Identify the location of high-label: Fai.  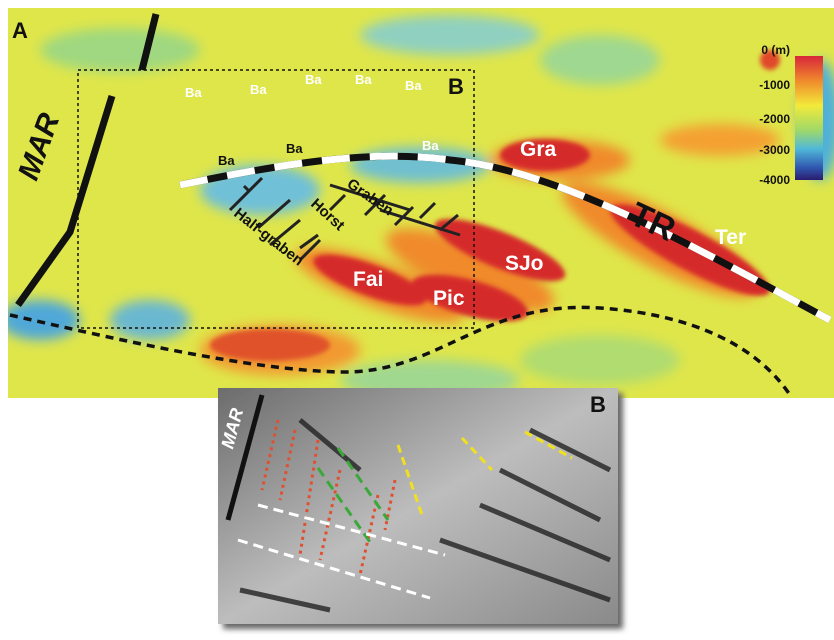
(368, 279).